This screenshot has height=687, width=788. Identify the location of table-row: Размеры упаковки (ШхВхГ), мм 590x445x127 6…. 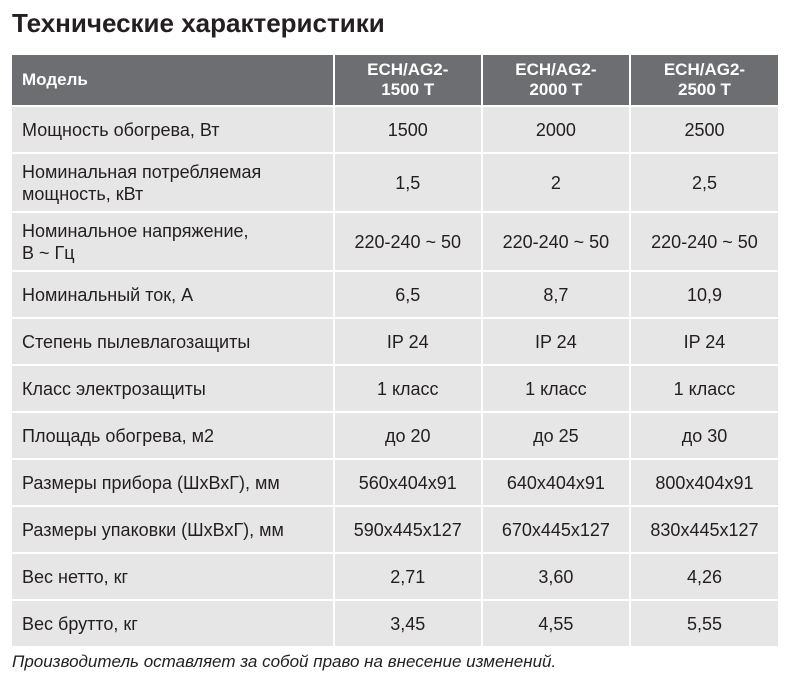
(395, 529).